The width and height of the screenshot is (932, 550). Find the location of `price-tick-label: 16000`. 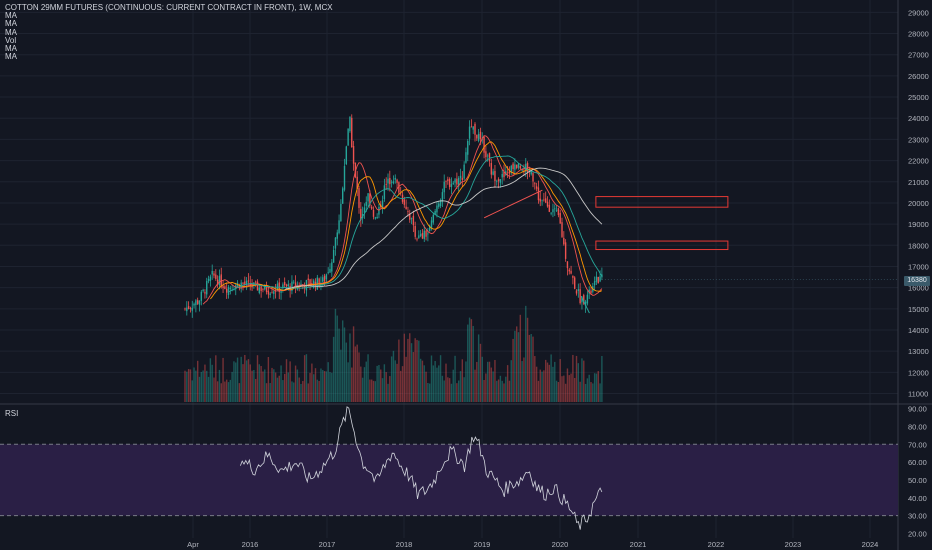

price-tick-label: 16000 is located at coordinates (918, 288).